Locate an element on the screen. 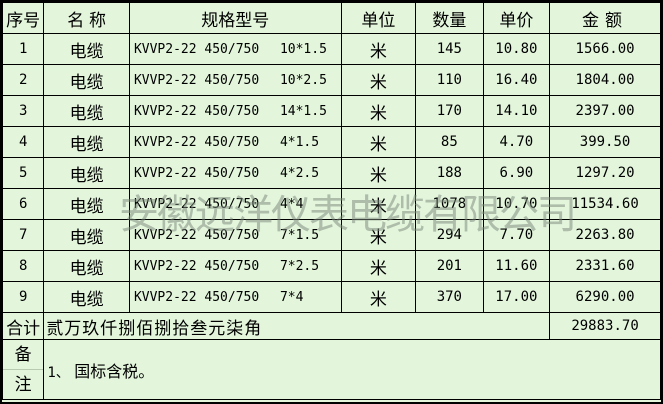 The height and width of the screenshot is (404, 663). cell-spec: KVVP2-22 450/750 7*4 is located at coordinates (235, 297).